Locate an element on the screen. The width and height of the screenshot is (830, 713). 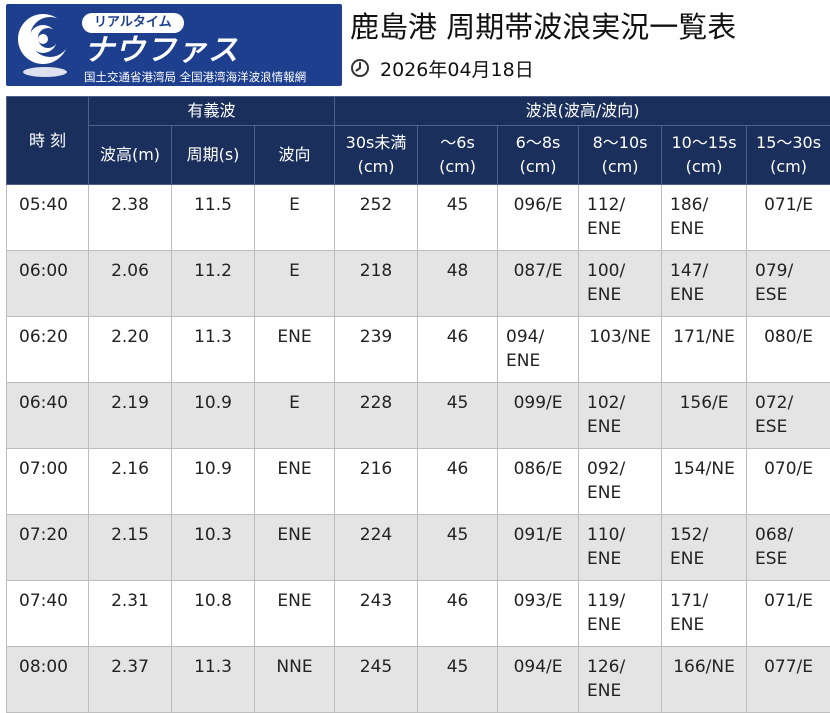
table-cell-time: 06:00 is located at coordinates (48, 284).